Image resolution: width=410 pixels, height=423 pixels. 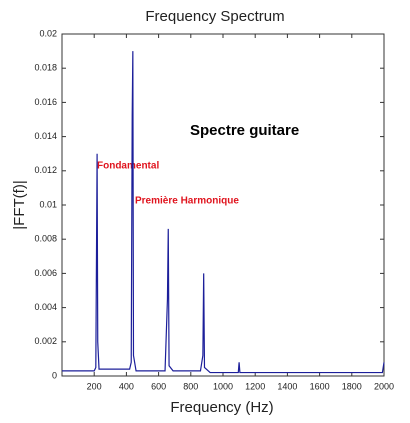 What do you see at coordinates (352, 386) in the screenshot?
I see `x-tick-label: 1800` at bounding box center [352, 386].